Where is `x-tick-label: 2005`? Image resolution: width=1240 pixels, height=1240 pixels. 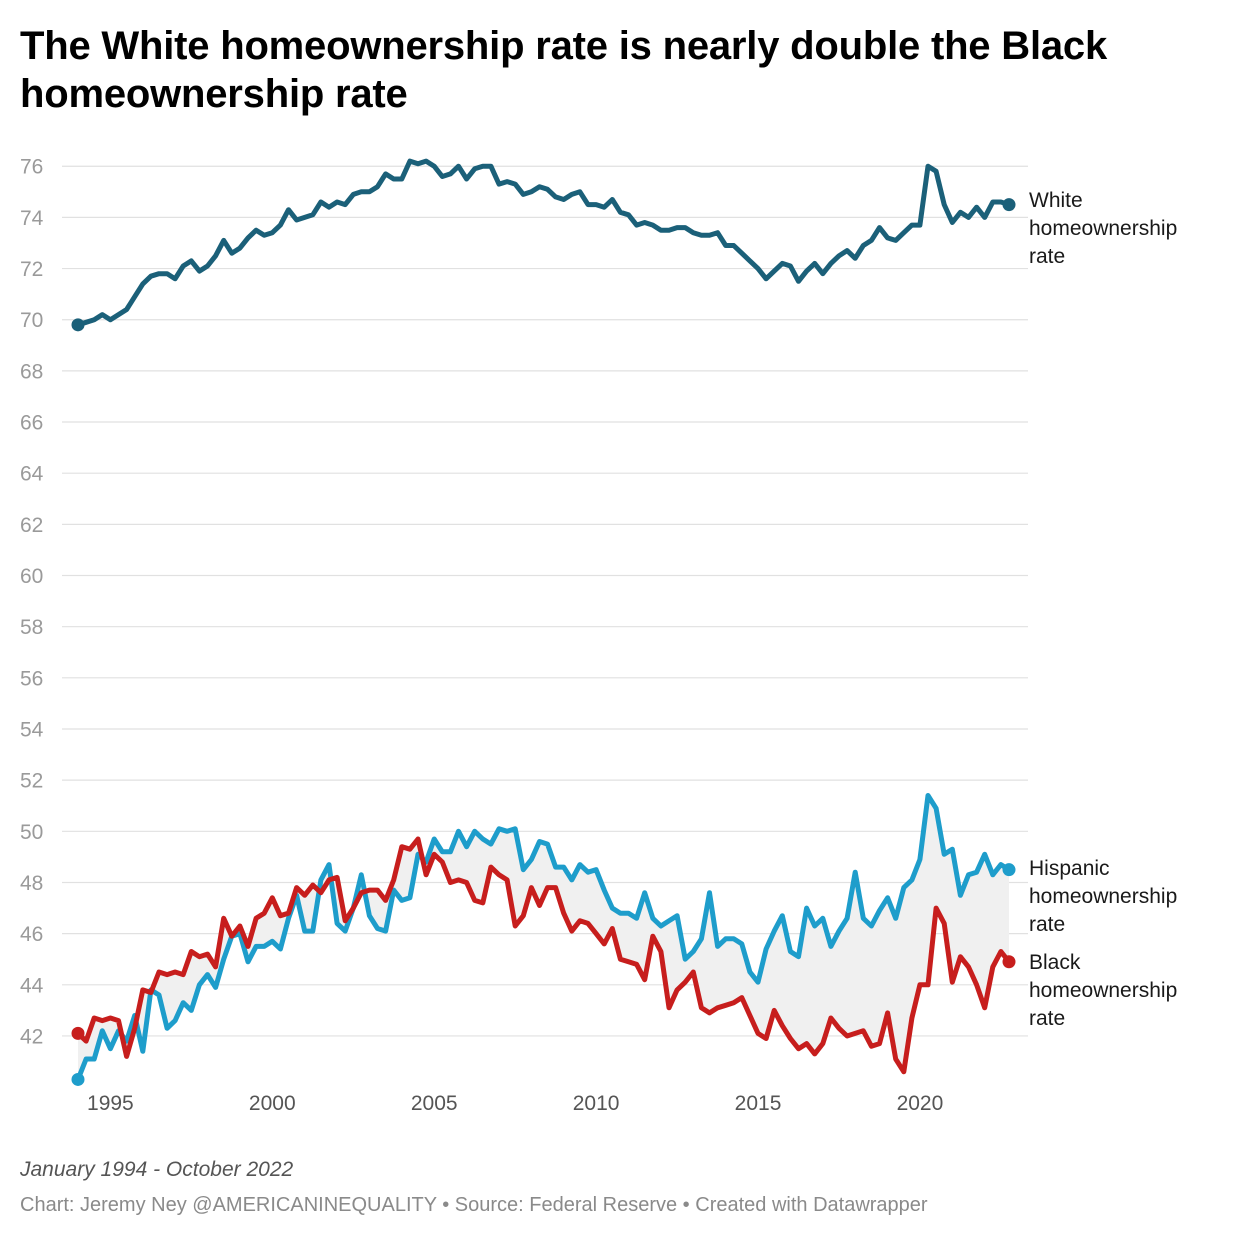
x-tick-label: 2005 is located at coordinates (434, 1103).